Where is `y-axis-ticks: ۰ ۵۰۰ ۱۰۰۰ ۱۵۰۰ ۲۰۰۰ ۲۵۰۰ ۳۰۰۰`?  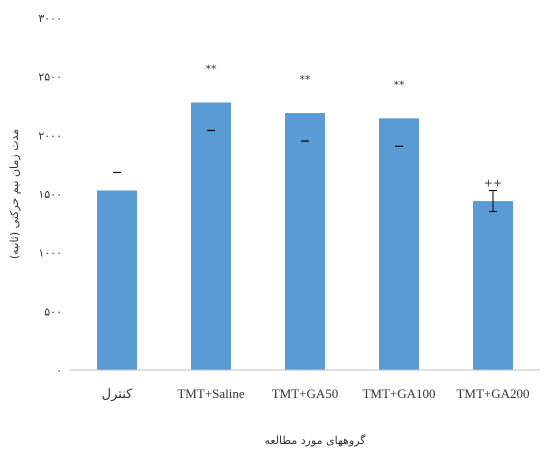 y-axis-ticks: ۰ ۵۰۰ ۱۰۰۰ ۱۵۰۰ ۲۰۰۰ ۲۵۰۰ ۳۰۰۰ is located at coordinates (50, 194).